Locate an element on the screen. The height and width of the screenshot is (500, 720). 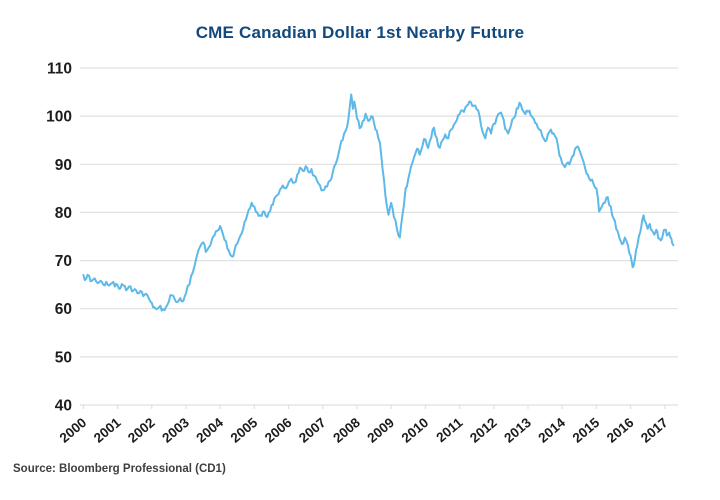
y-tick-label-60: 60 is located at coordinates (63, 309).